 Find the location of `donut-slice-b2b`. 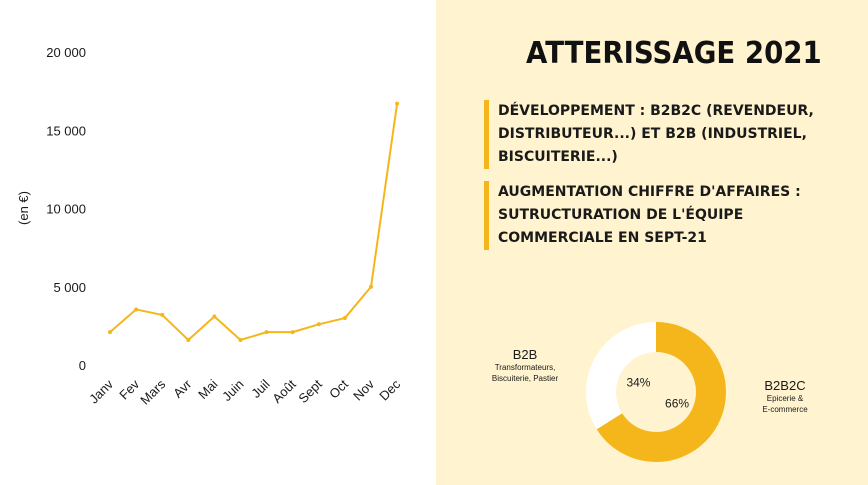

donut-slice-b2b is located at coordinates (656, 392).